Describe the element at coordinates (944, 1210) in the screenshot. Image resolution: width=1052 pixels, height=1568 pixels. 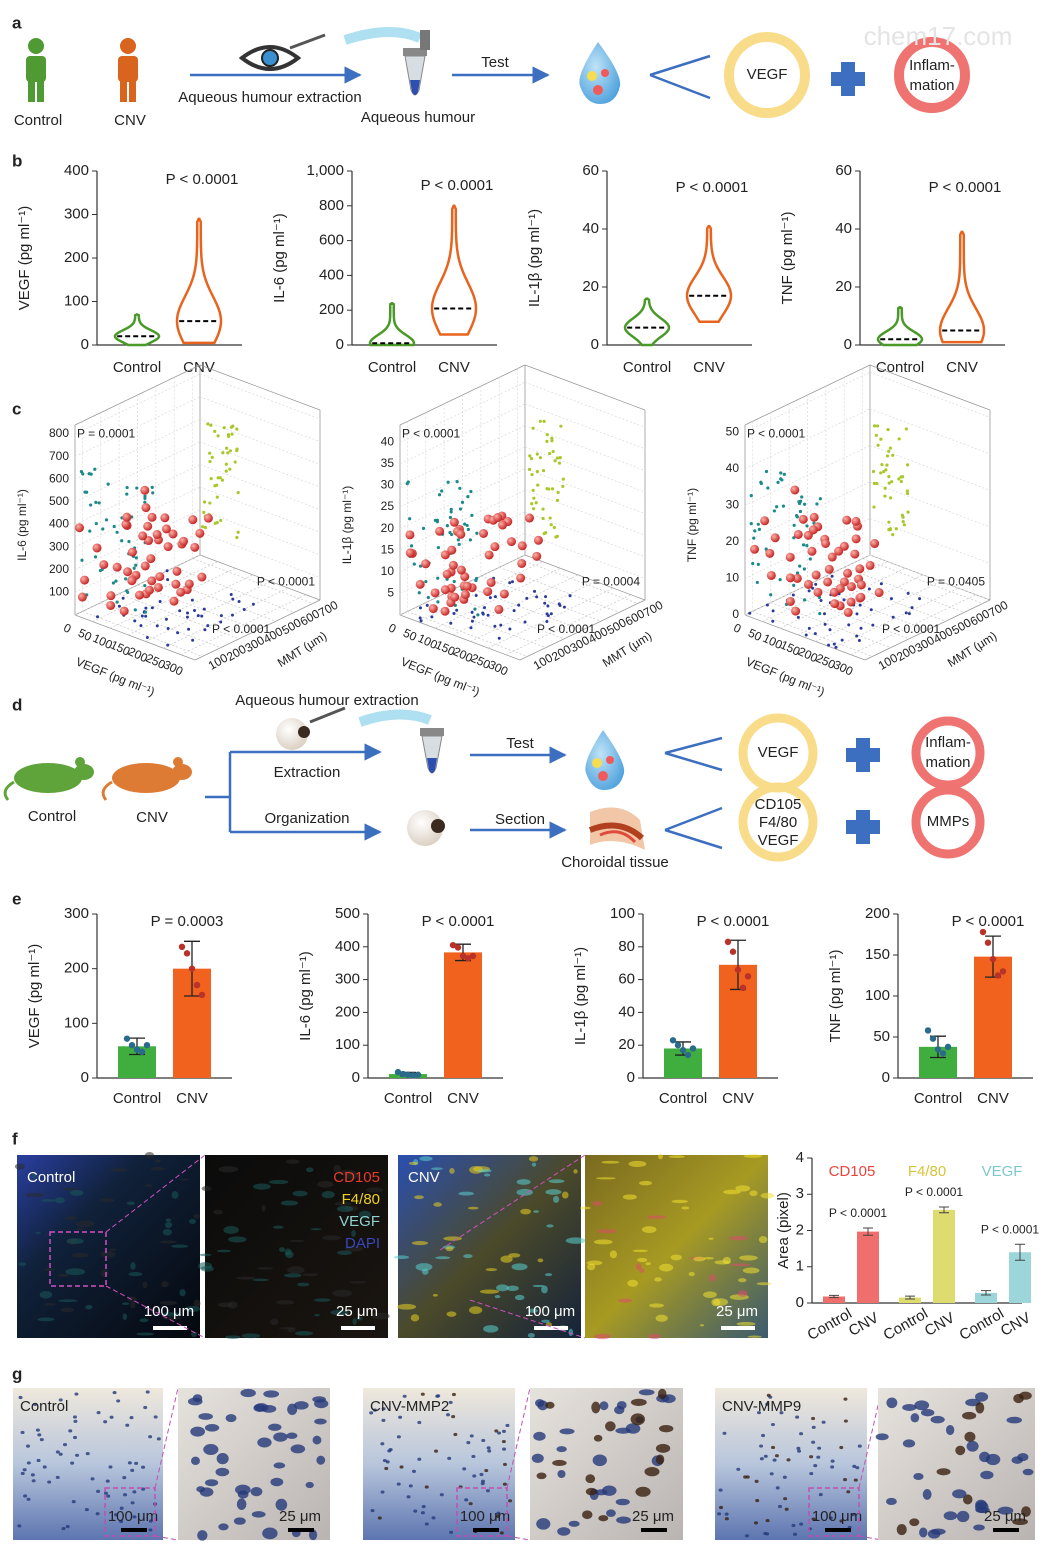
I see `error-bar` at that location.